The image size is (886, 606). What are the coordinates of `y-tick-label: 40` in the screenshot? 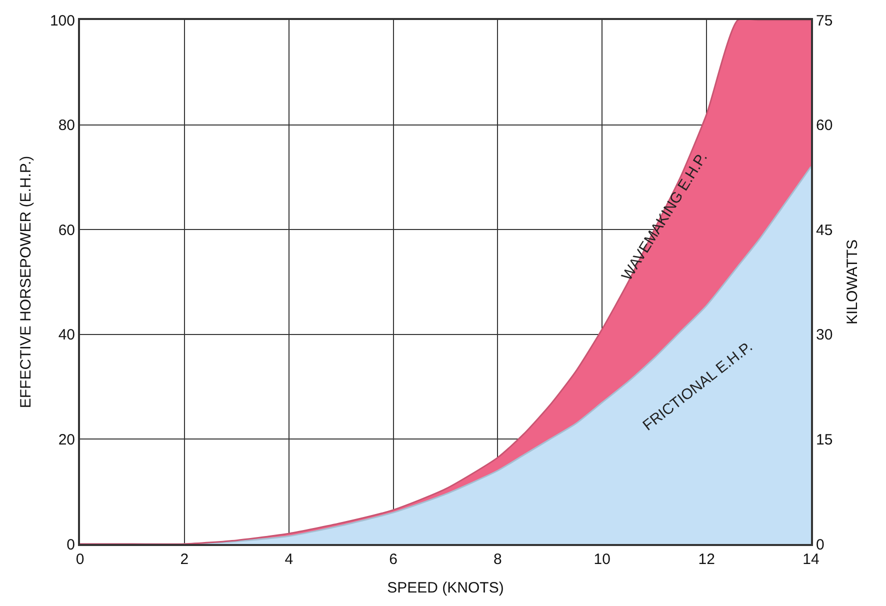 It's located at (66, 335).